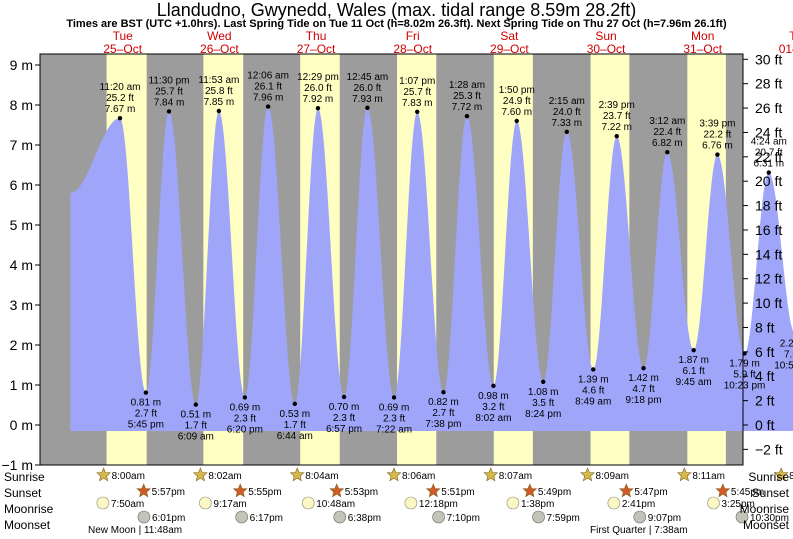  Describe the element at coordinates (268, 76) in the screenshot. I see `high-tide-time: 12:06 am` at that location.